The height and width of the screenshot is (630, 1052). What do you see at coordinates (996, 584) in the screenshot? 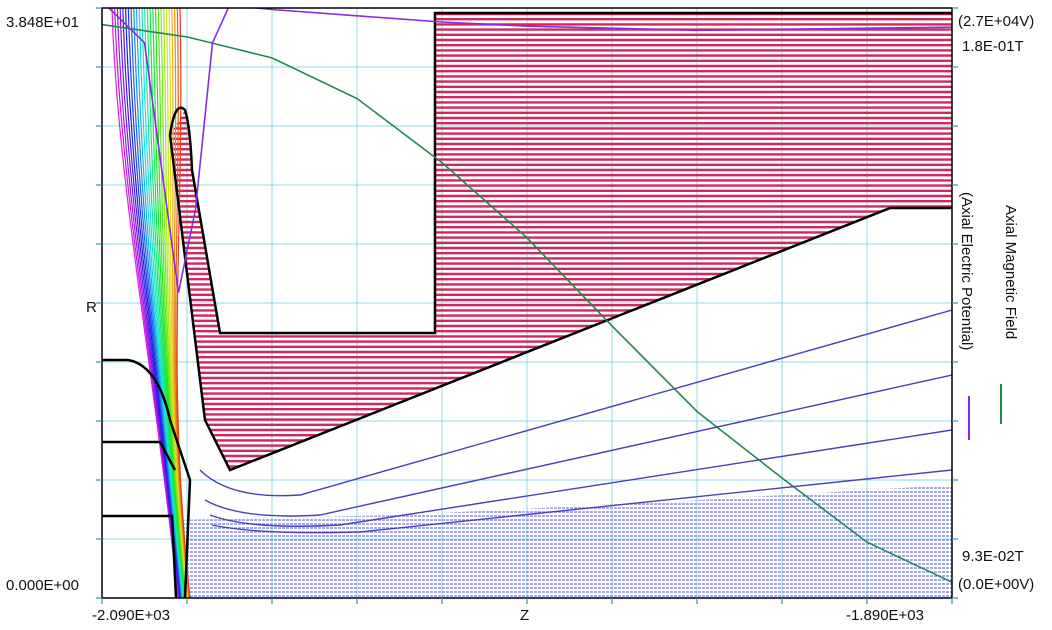
I see `potential-min-label: (0.0E+00V)` at bounding box center [996, 584].